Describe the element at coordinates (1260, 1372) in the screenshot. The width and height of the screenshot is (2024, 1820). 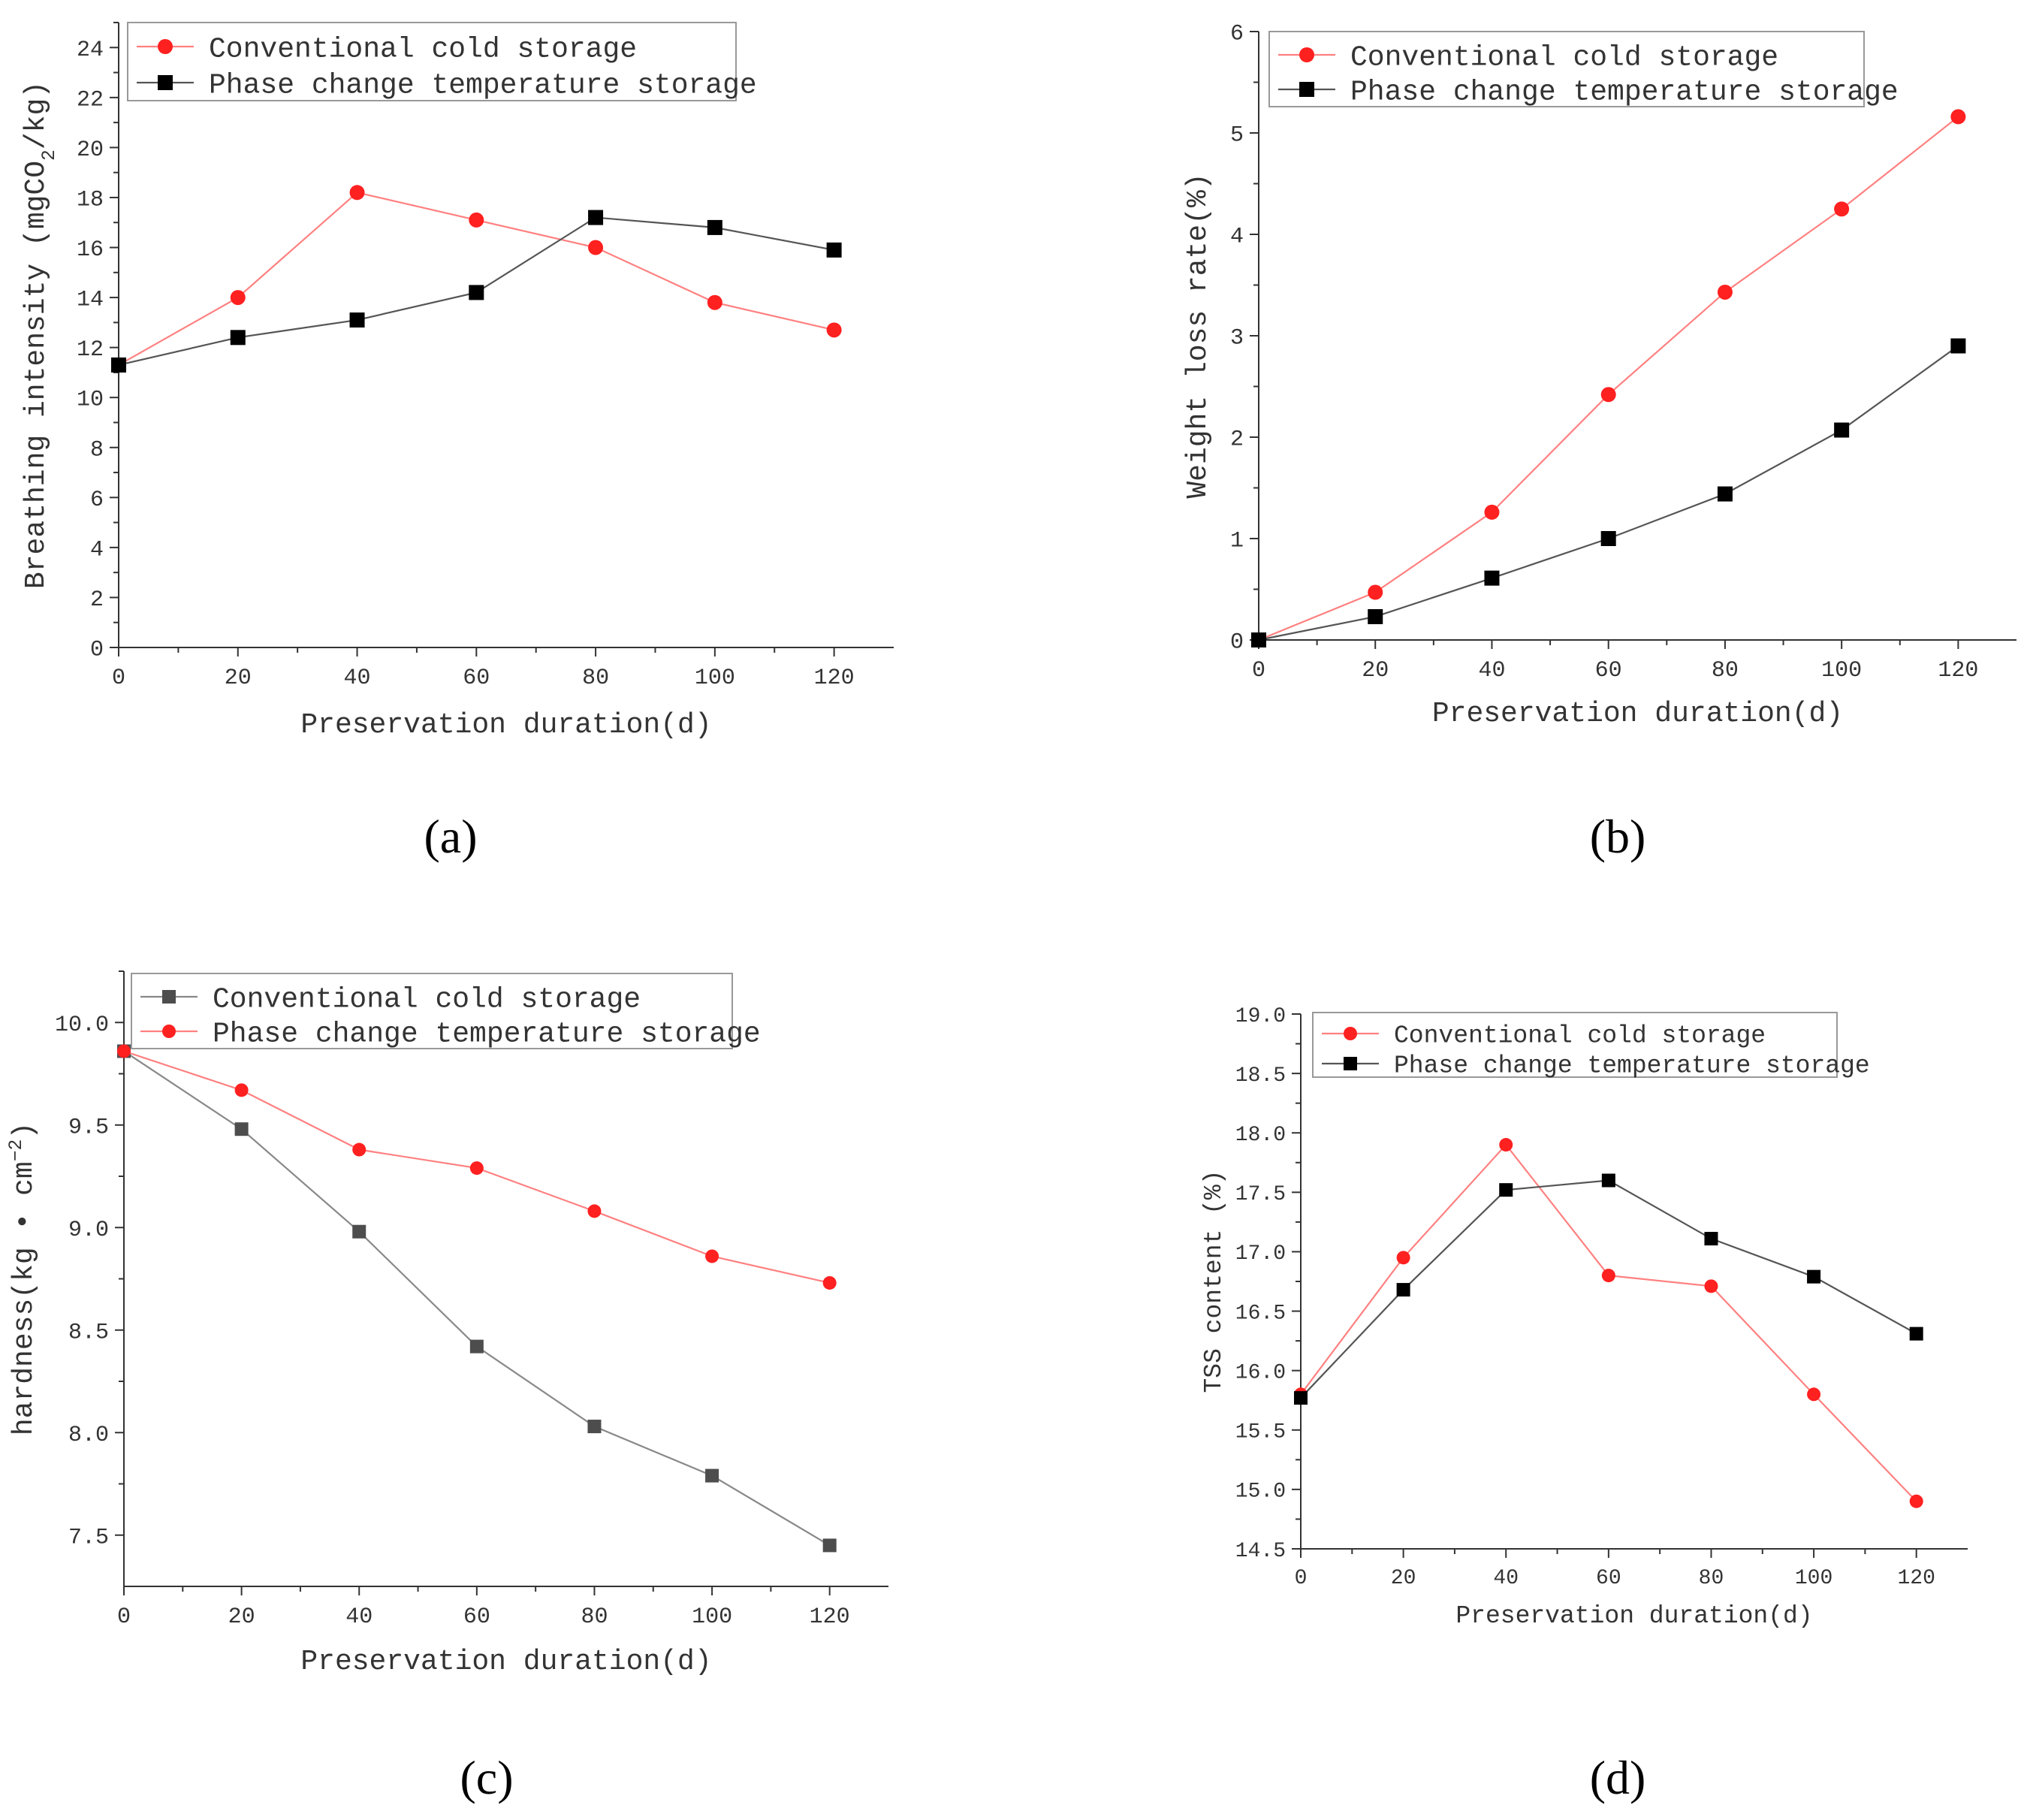
I see `y-tick-label: 16.0` at that location.